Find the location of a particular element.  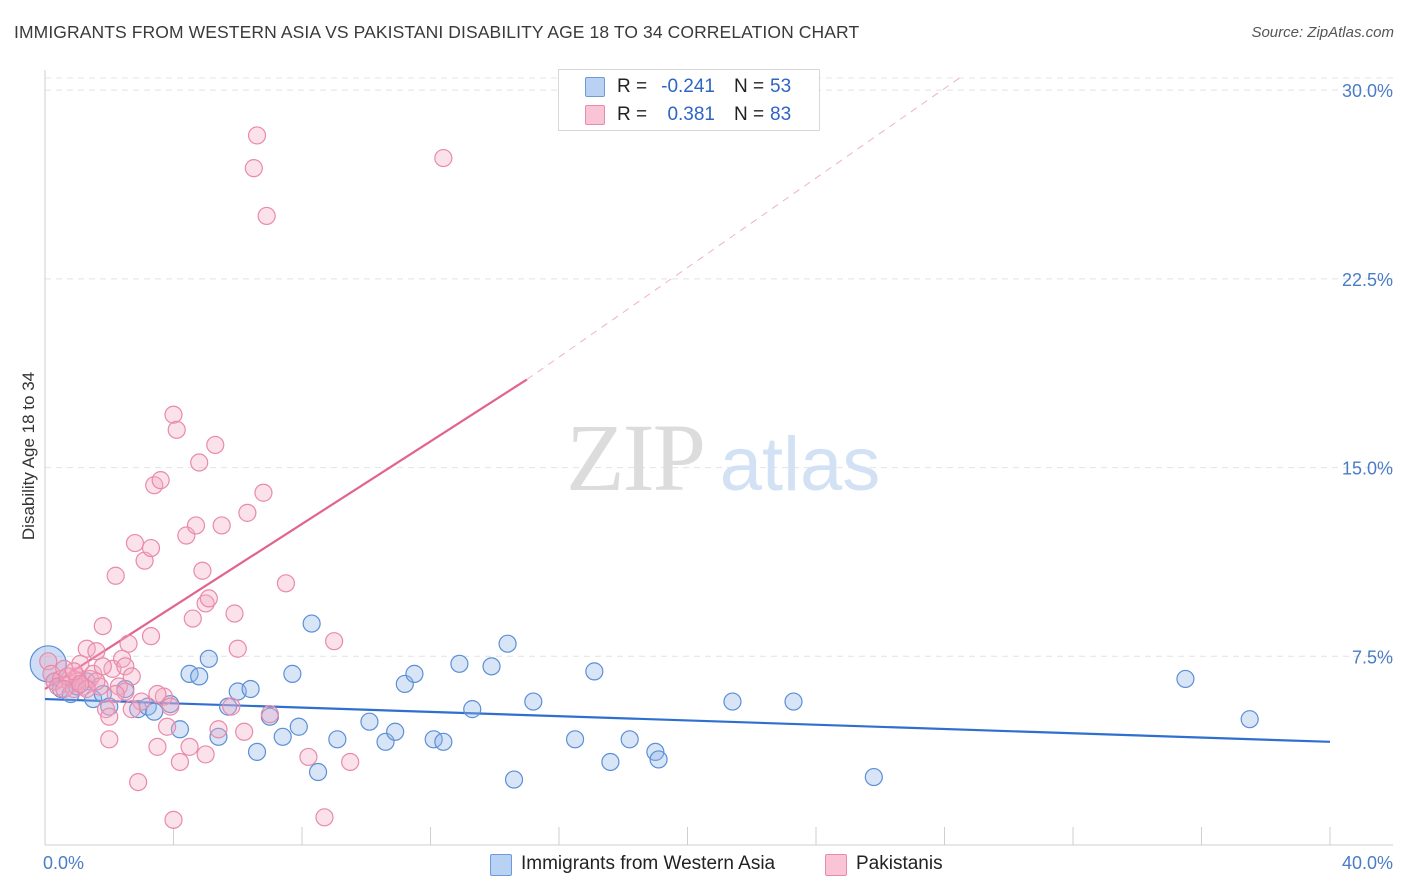

y-tick-label: 7.5% is located at coordinates (1372, 657).